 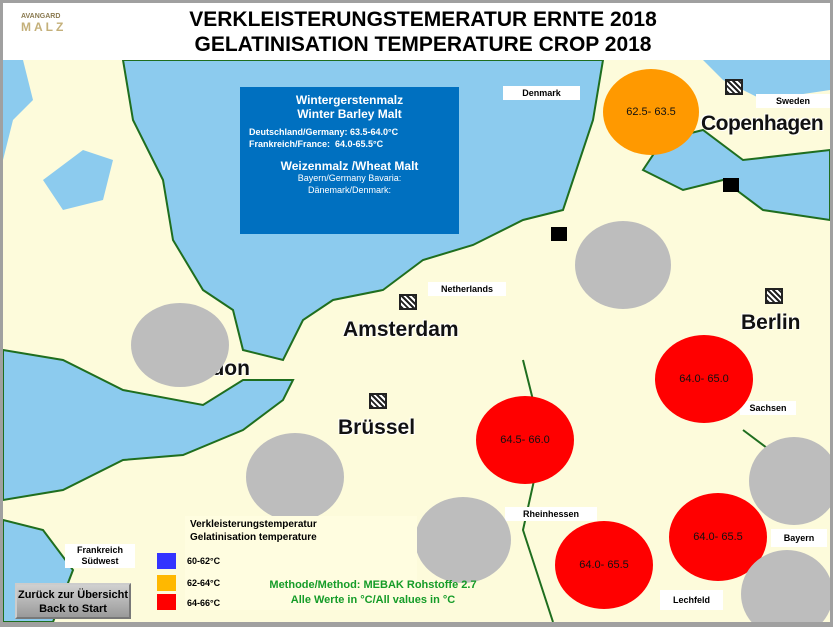 I want to click on region-label-frankreich-suedwest: Frankreich Südwest, so click(x=100, y=556).